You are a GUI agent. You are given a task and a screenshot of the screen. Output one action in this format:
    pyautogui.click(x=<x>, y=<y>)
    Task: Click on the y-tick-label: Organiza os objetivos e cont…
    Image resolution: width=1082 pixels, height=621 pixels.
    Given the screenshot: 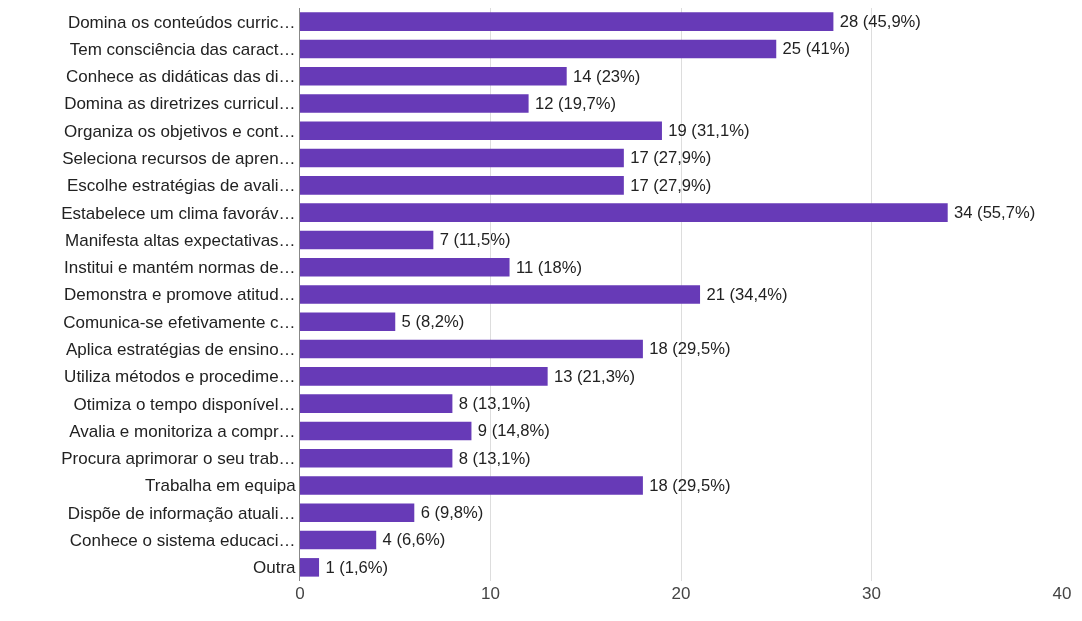 What is the action you would take?
    pyautogui.click(x=180, y=131)
    